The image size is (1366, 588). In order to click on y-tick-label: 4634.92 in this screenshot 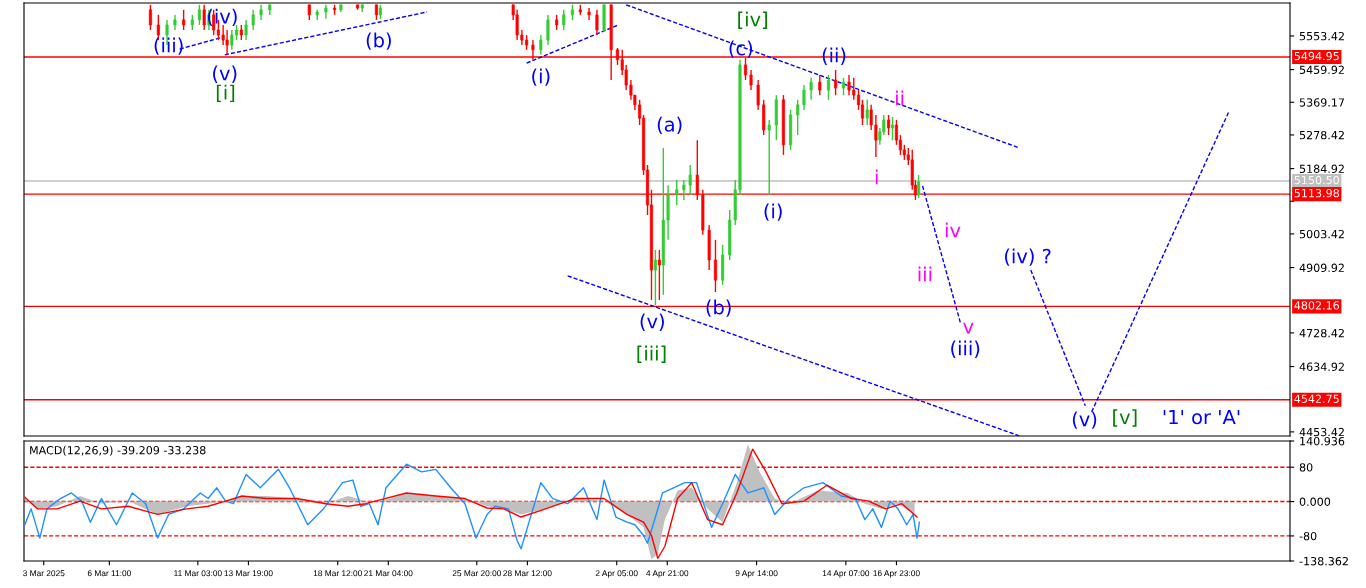, I will do `click(1321, 366)`.